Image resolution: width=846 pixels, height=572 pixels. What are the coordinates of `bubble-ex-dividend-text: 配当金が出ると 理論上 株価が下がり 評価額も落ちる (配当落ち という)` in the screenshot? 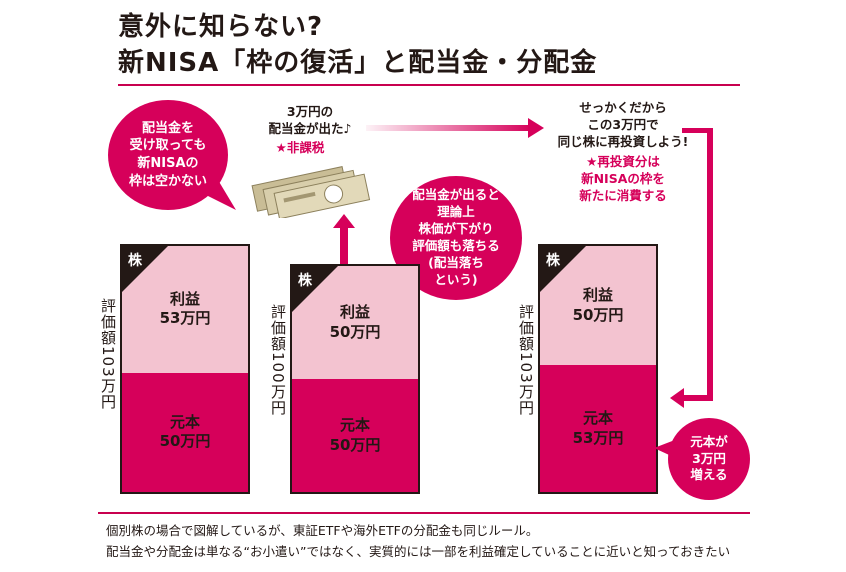 It's located at (456, 238).